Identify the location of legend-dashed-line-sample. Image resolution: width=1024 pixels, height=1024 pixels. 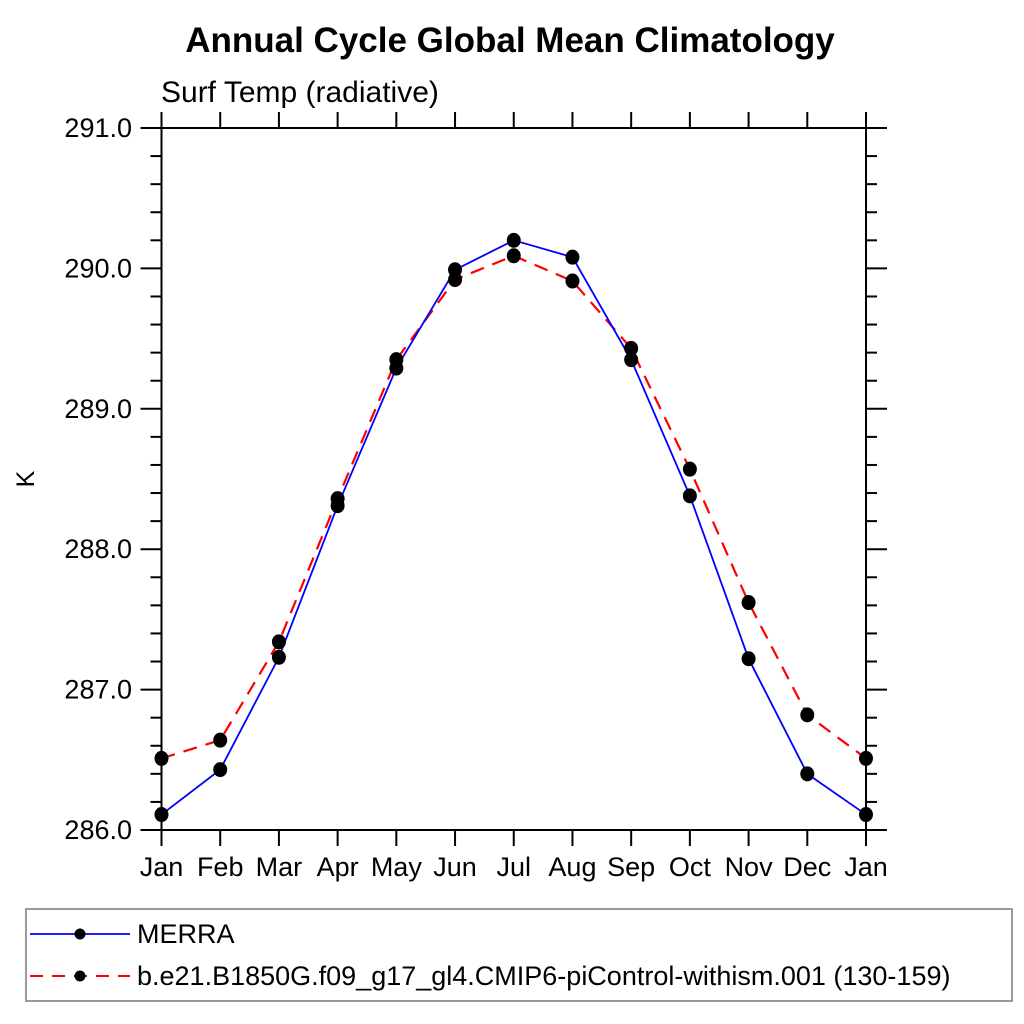
(80, 976).